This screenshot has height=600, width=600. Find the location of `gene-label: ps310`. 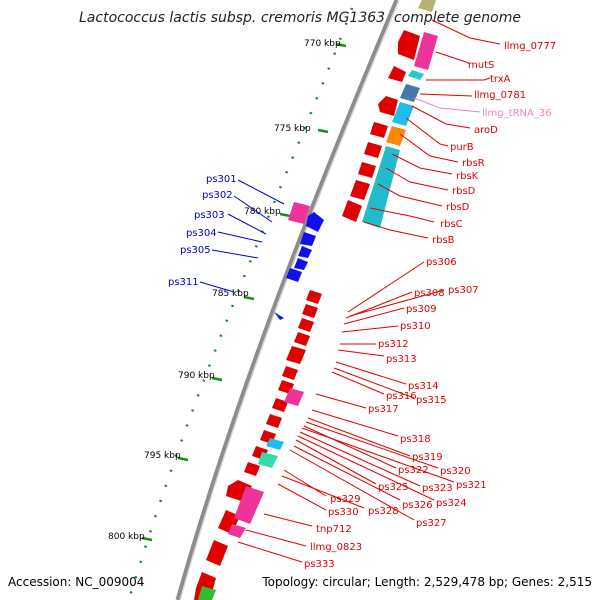

gene-label: ps310 is located at coordinates (415, 326).